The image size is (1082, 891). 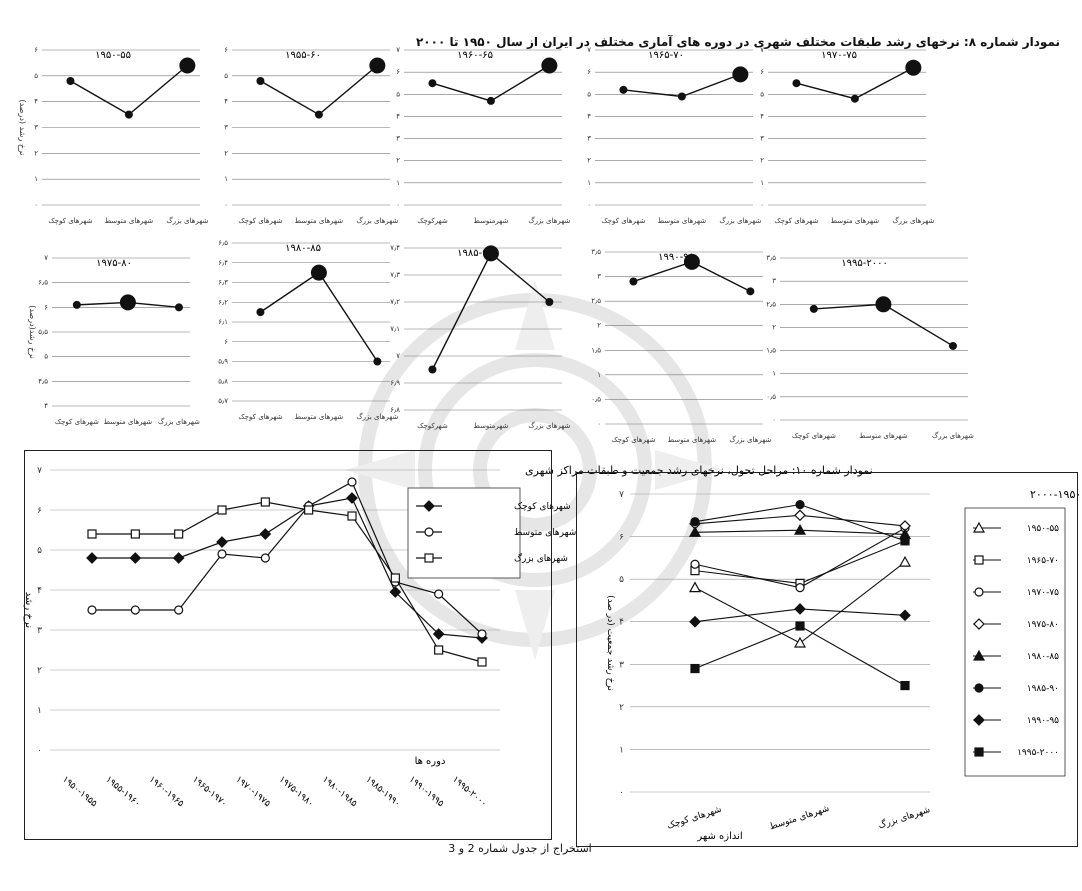 What do you see at coordinates (1038, 753) in the screenshot?
I see `legend-label: ۱۹۹۵-۲۰۰۰` at bounding box center [1038, 753].